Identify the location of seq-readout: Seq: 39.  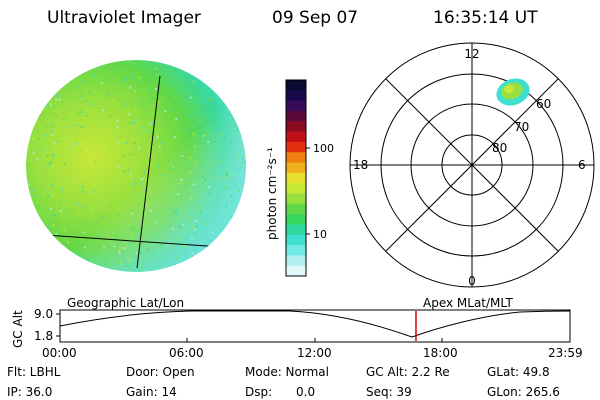
(389, 392).